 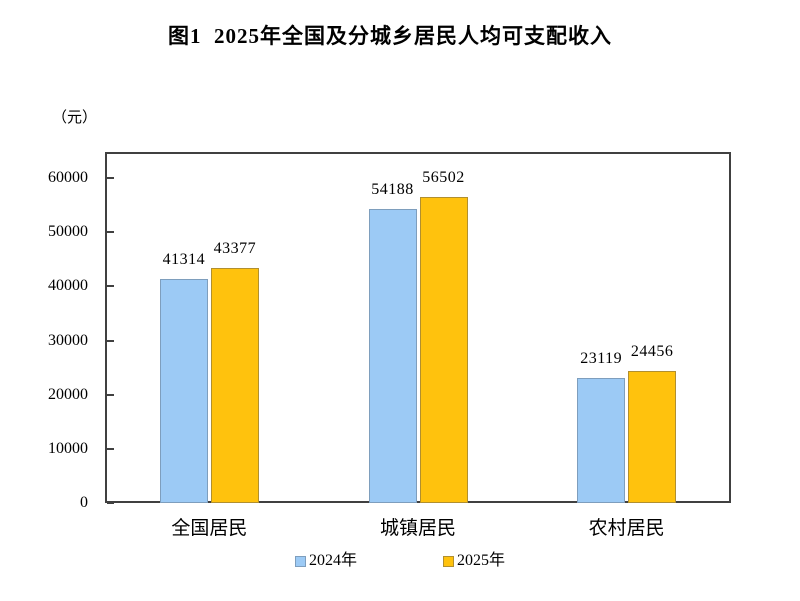 I want to click on bar-2024年-全国居民, so click(x=183, y=391).